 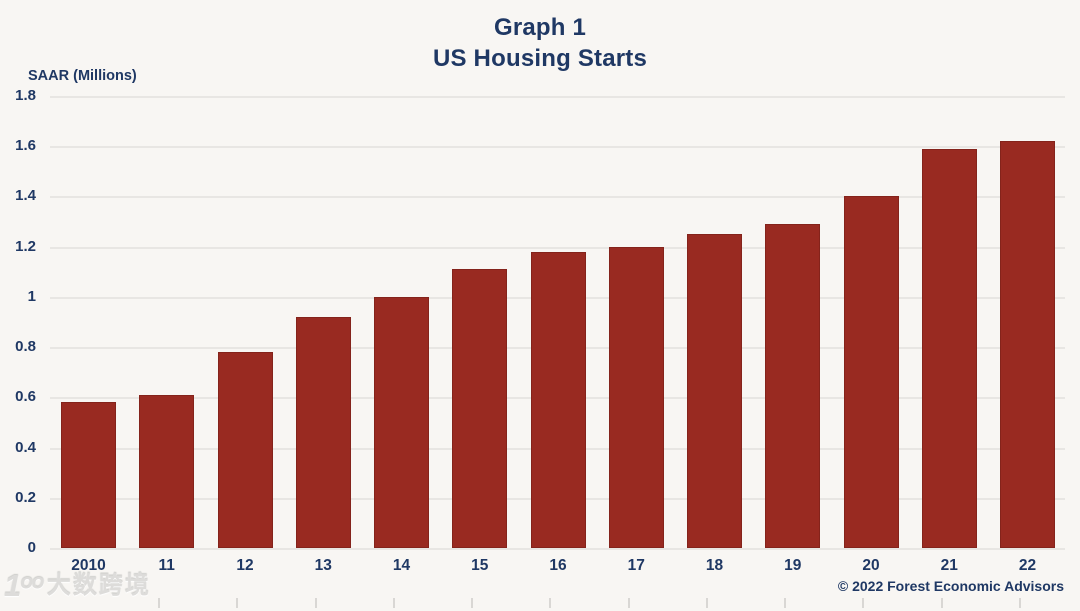 What do you see at coordinates (323, 565) in the screenshot?
I see `x-tick-label: 13` at bounding box center [323, 565].